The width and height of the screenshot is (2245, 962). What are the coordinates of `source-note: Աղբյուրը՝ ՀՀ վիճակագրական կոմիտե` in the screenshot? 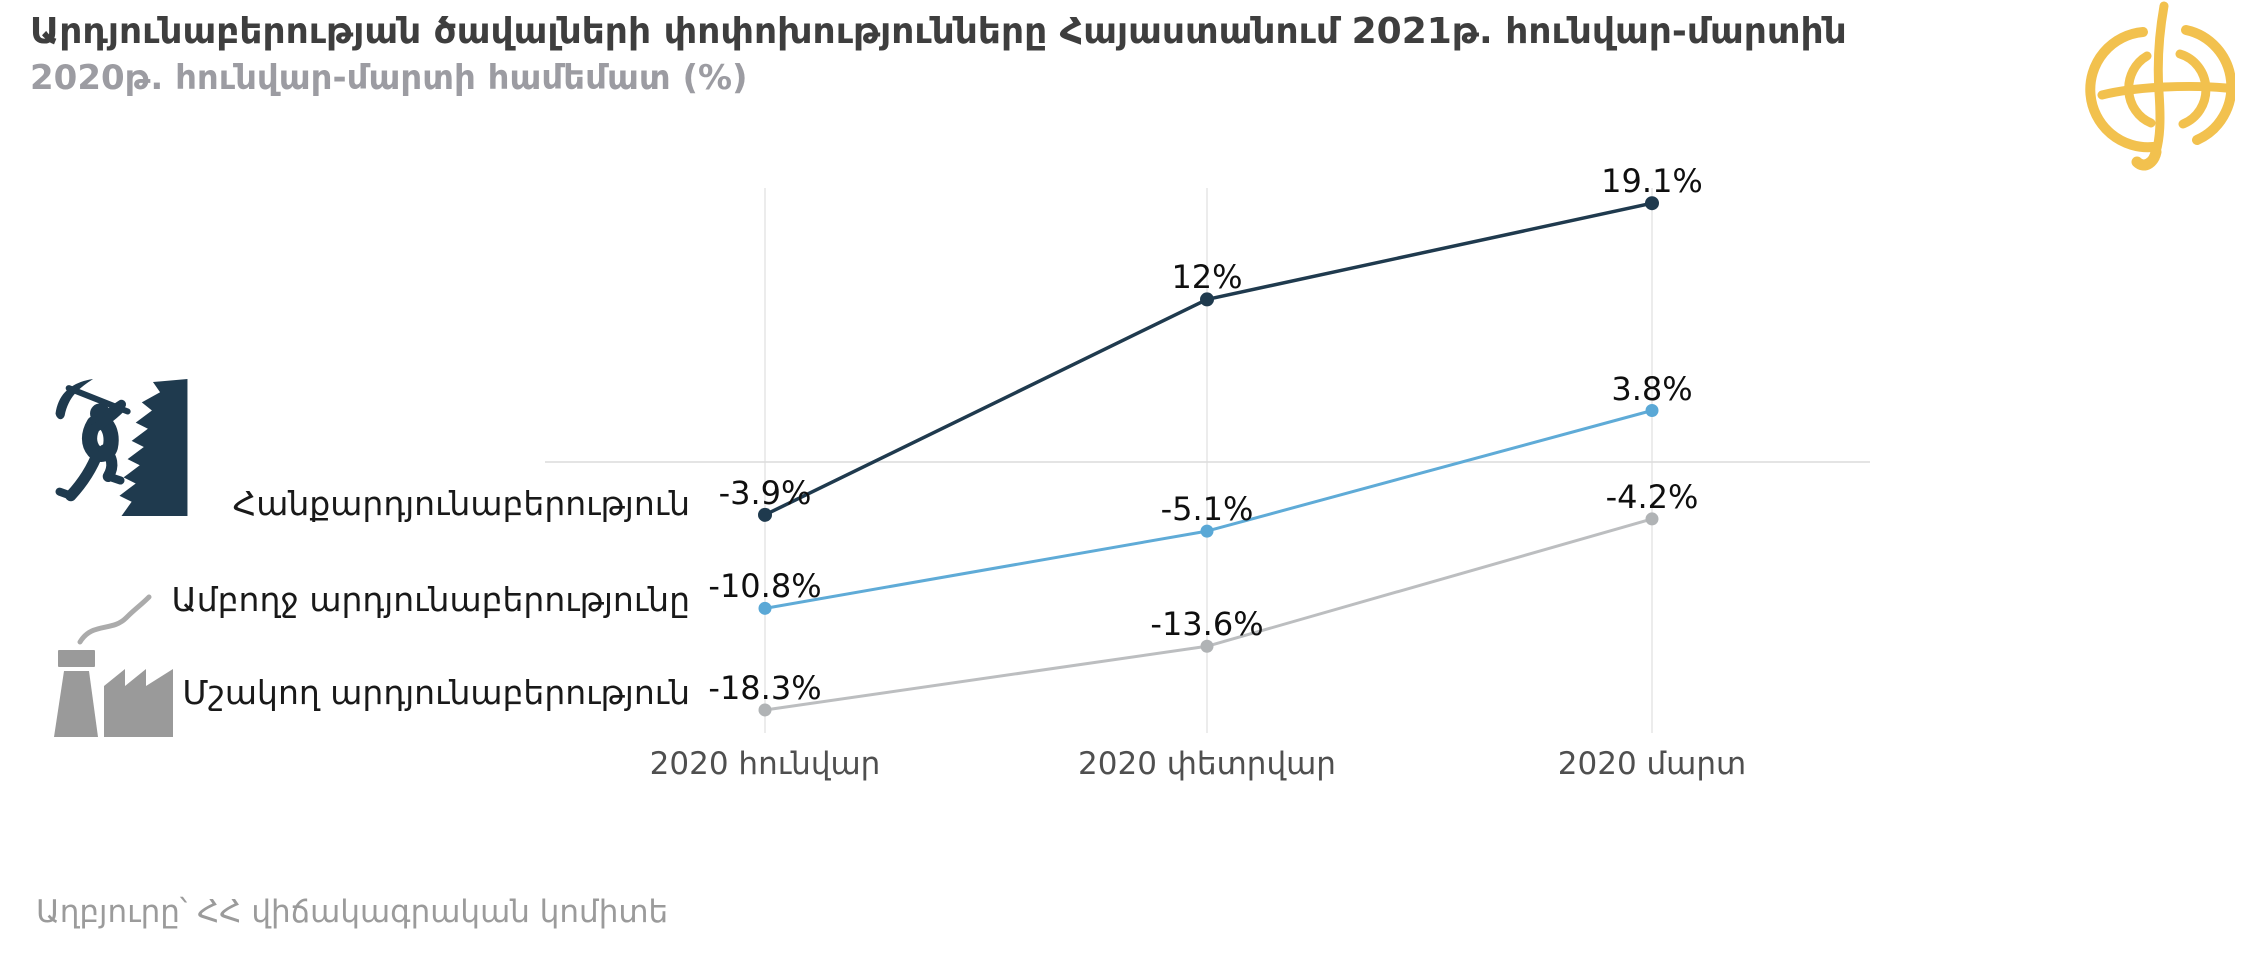 It's located at (352, 912).